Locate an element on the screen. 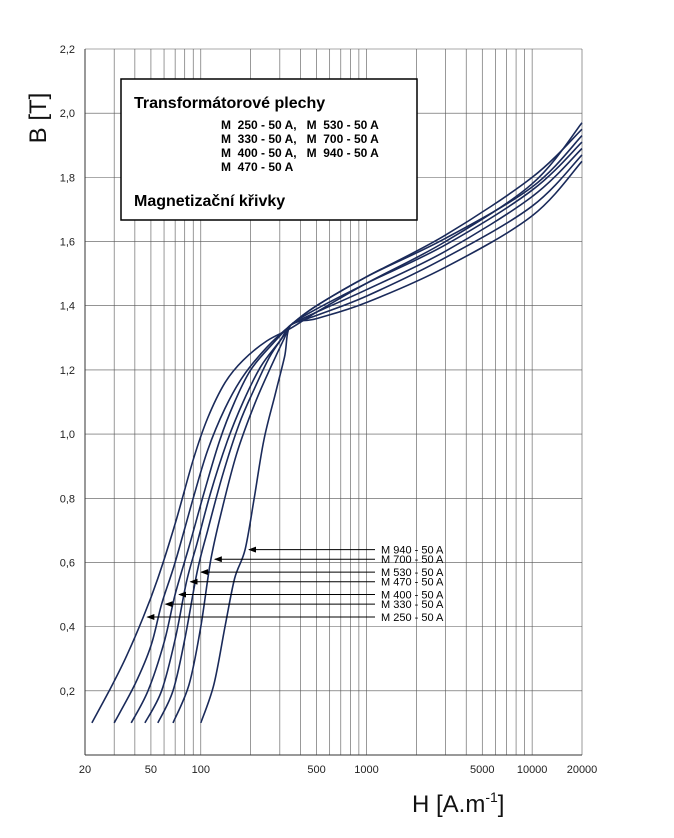 This screenshot has width=674, height=838. callout-label: M 700 - 50 A is located at coordinates (412, 560).